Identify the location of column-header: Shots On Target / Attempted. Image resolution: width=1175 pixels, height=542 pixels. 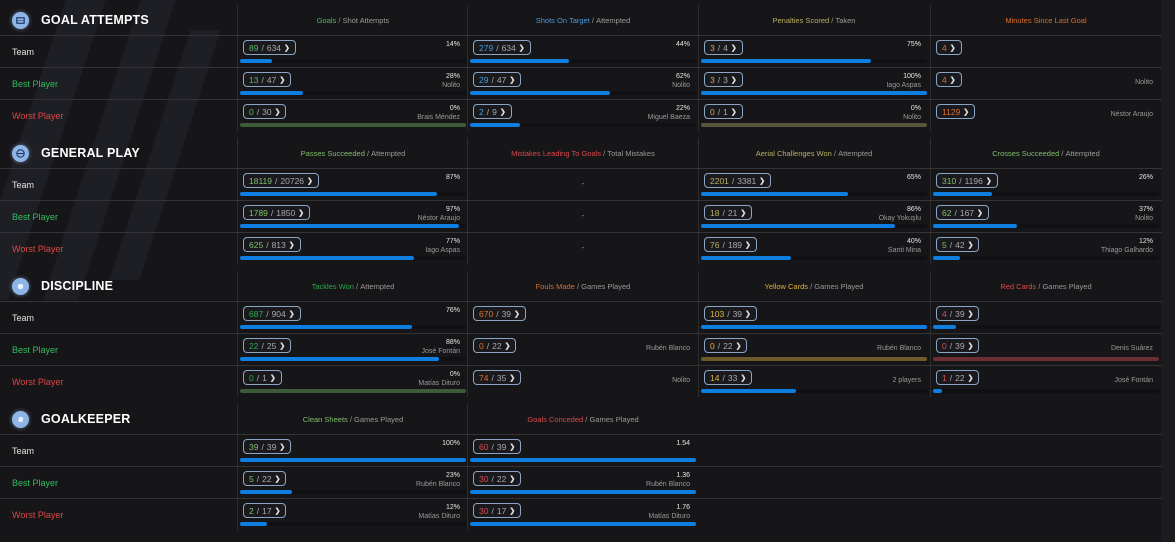
(582, 20).